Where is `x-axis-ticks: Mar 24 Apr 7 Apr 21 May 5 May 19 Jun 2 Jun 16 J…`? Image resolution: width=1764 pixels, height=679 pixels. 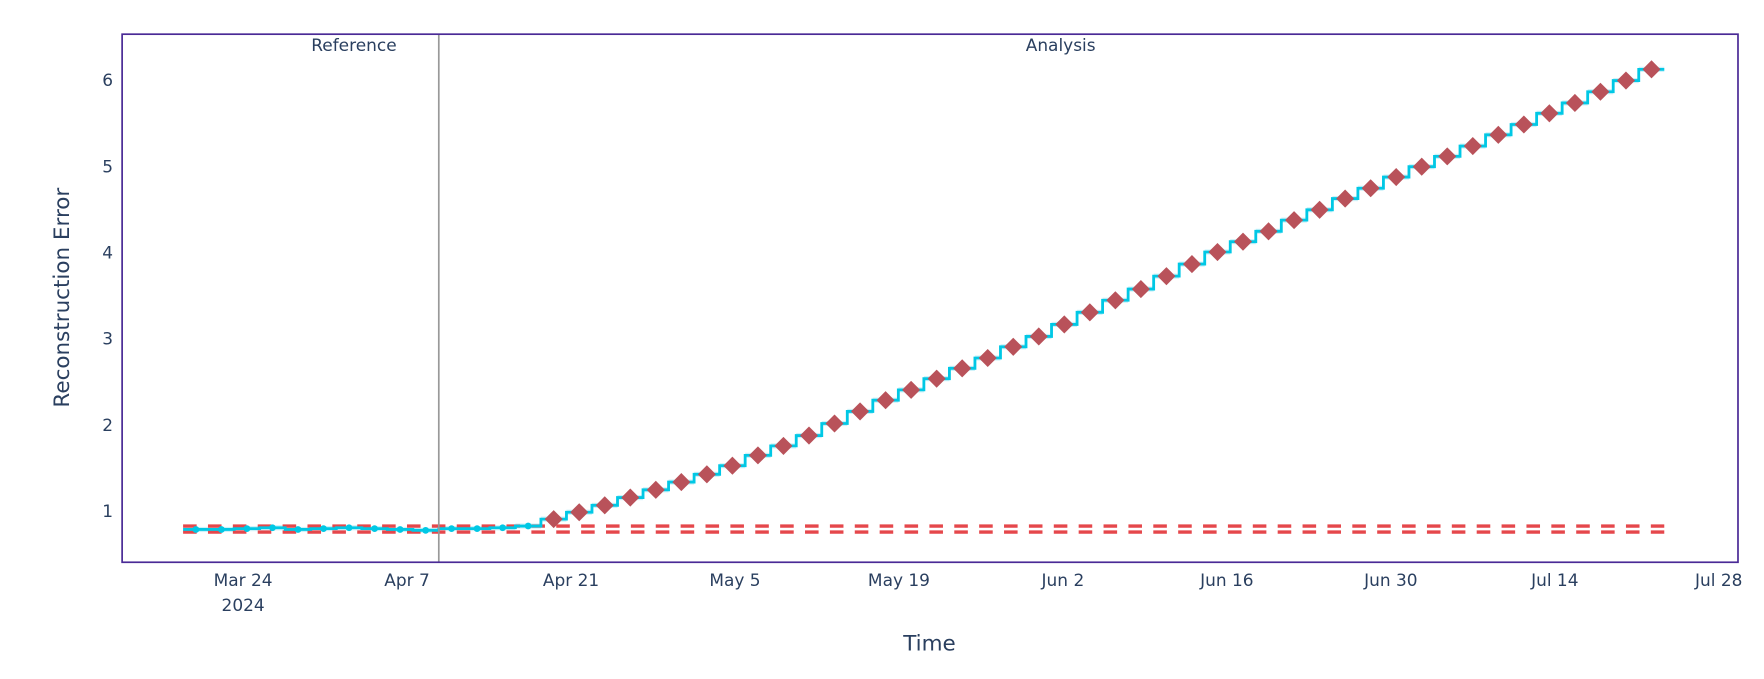 x-axis-ticks: Mar 24 Apr 7 Apr 21 May 5 May 19 Jun 2 Jun 16 J… is located at coordinates (978, 580).